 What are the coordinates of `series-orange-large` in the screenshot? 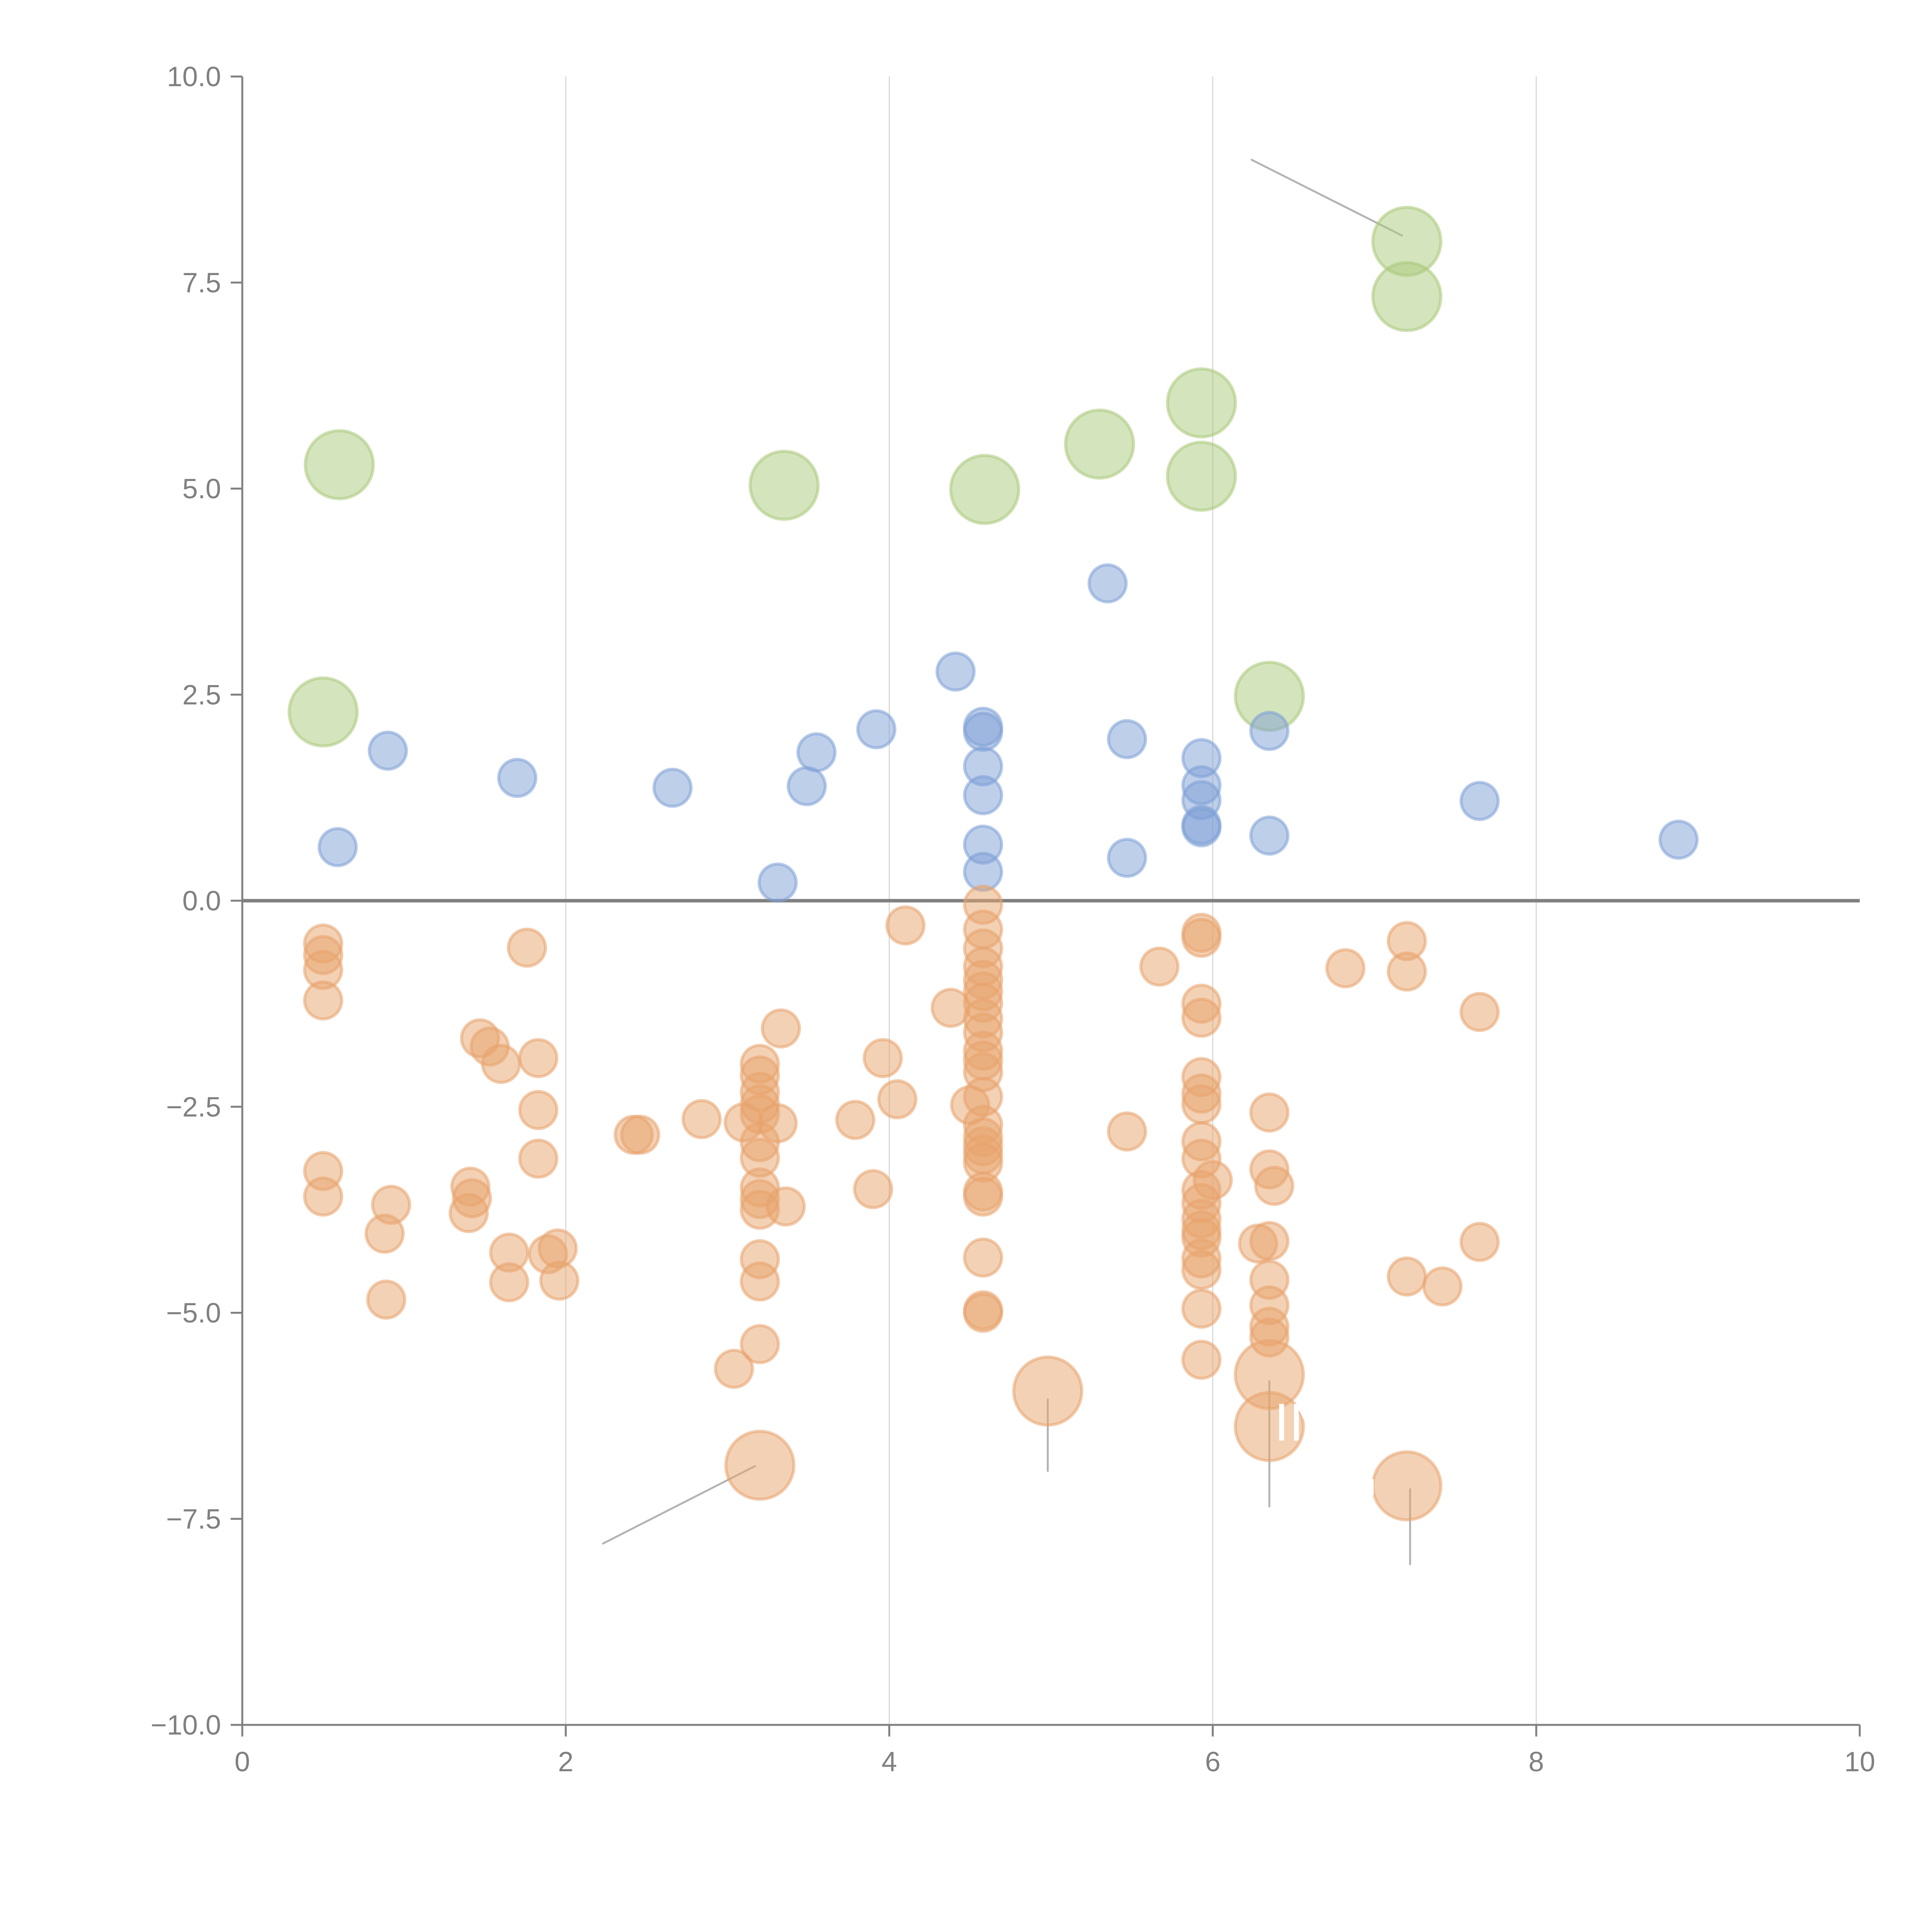 It's located at (1083, 1431).